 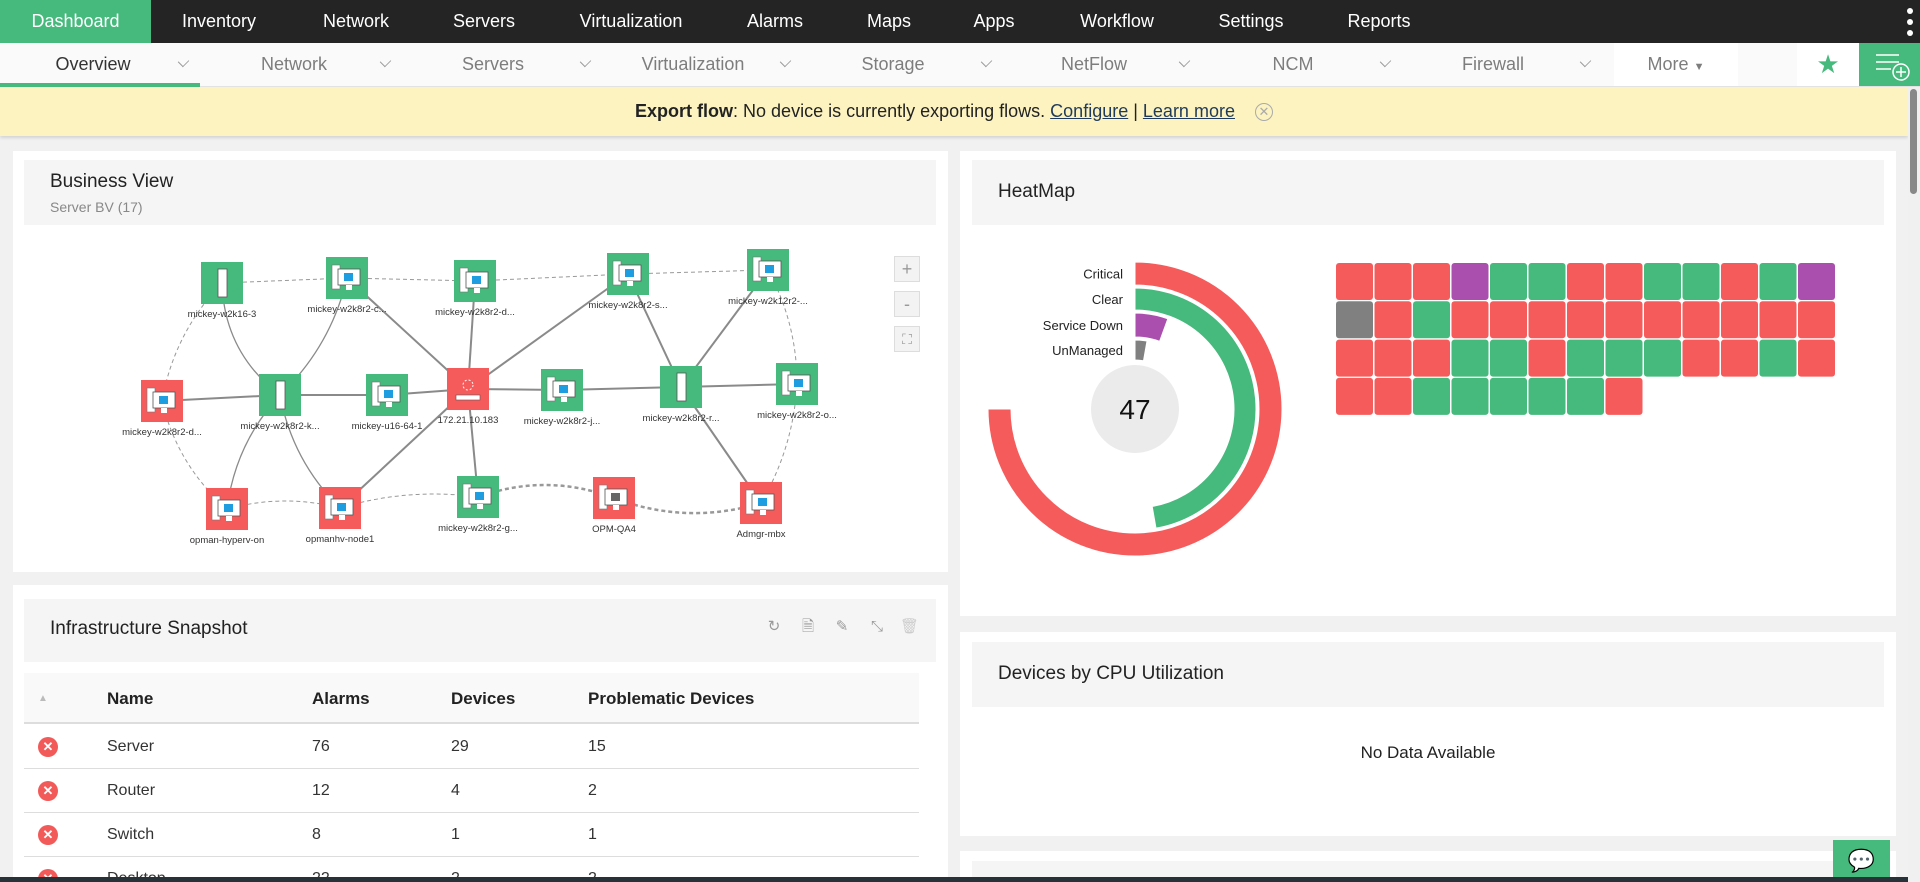 What do you see at coordinates (484, 21) in the screenshot?
I see `nav-servers: Servers` at bounding box center [484, 21].